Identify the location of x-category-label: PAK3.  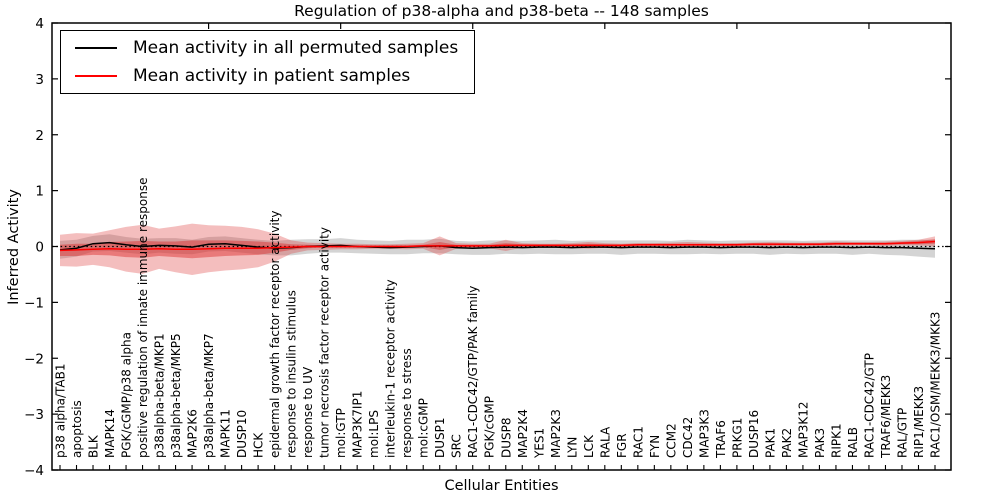
(820, 443).